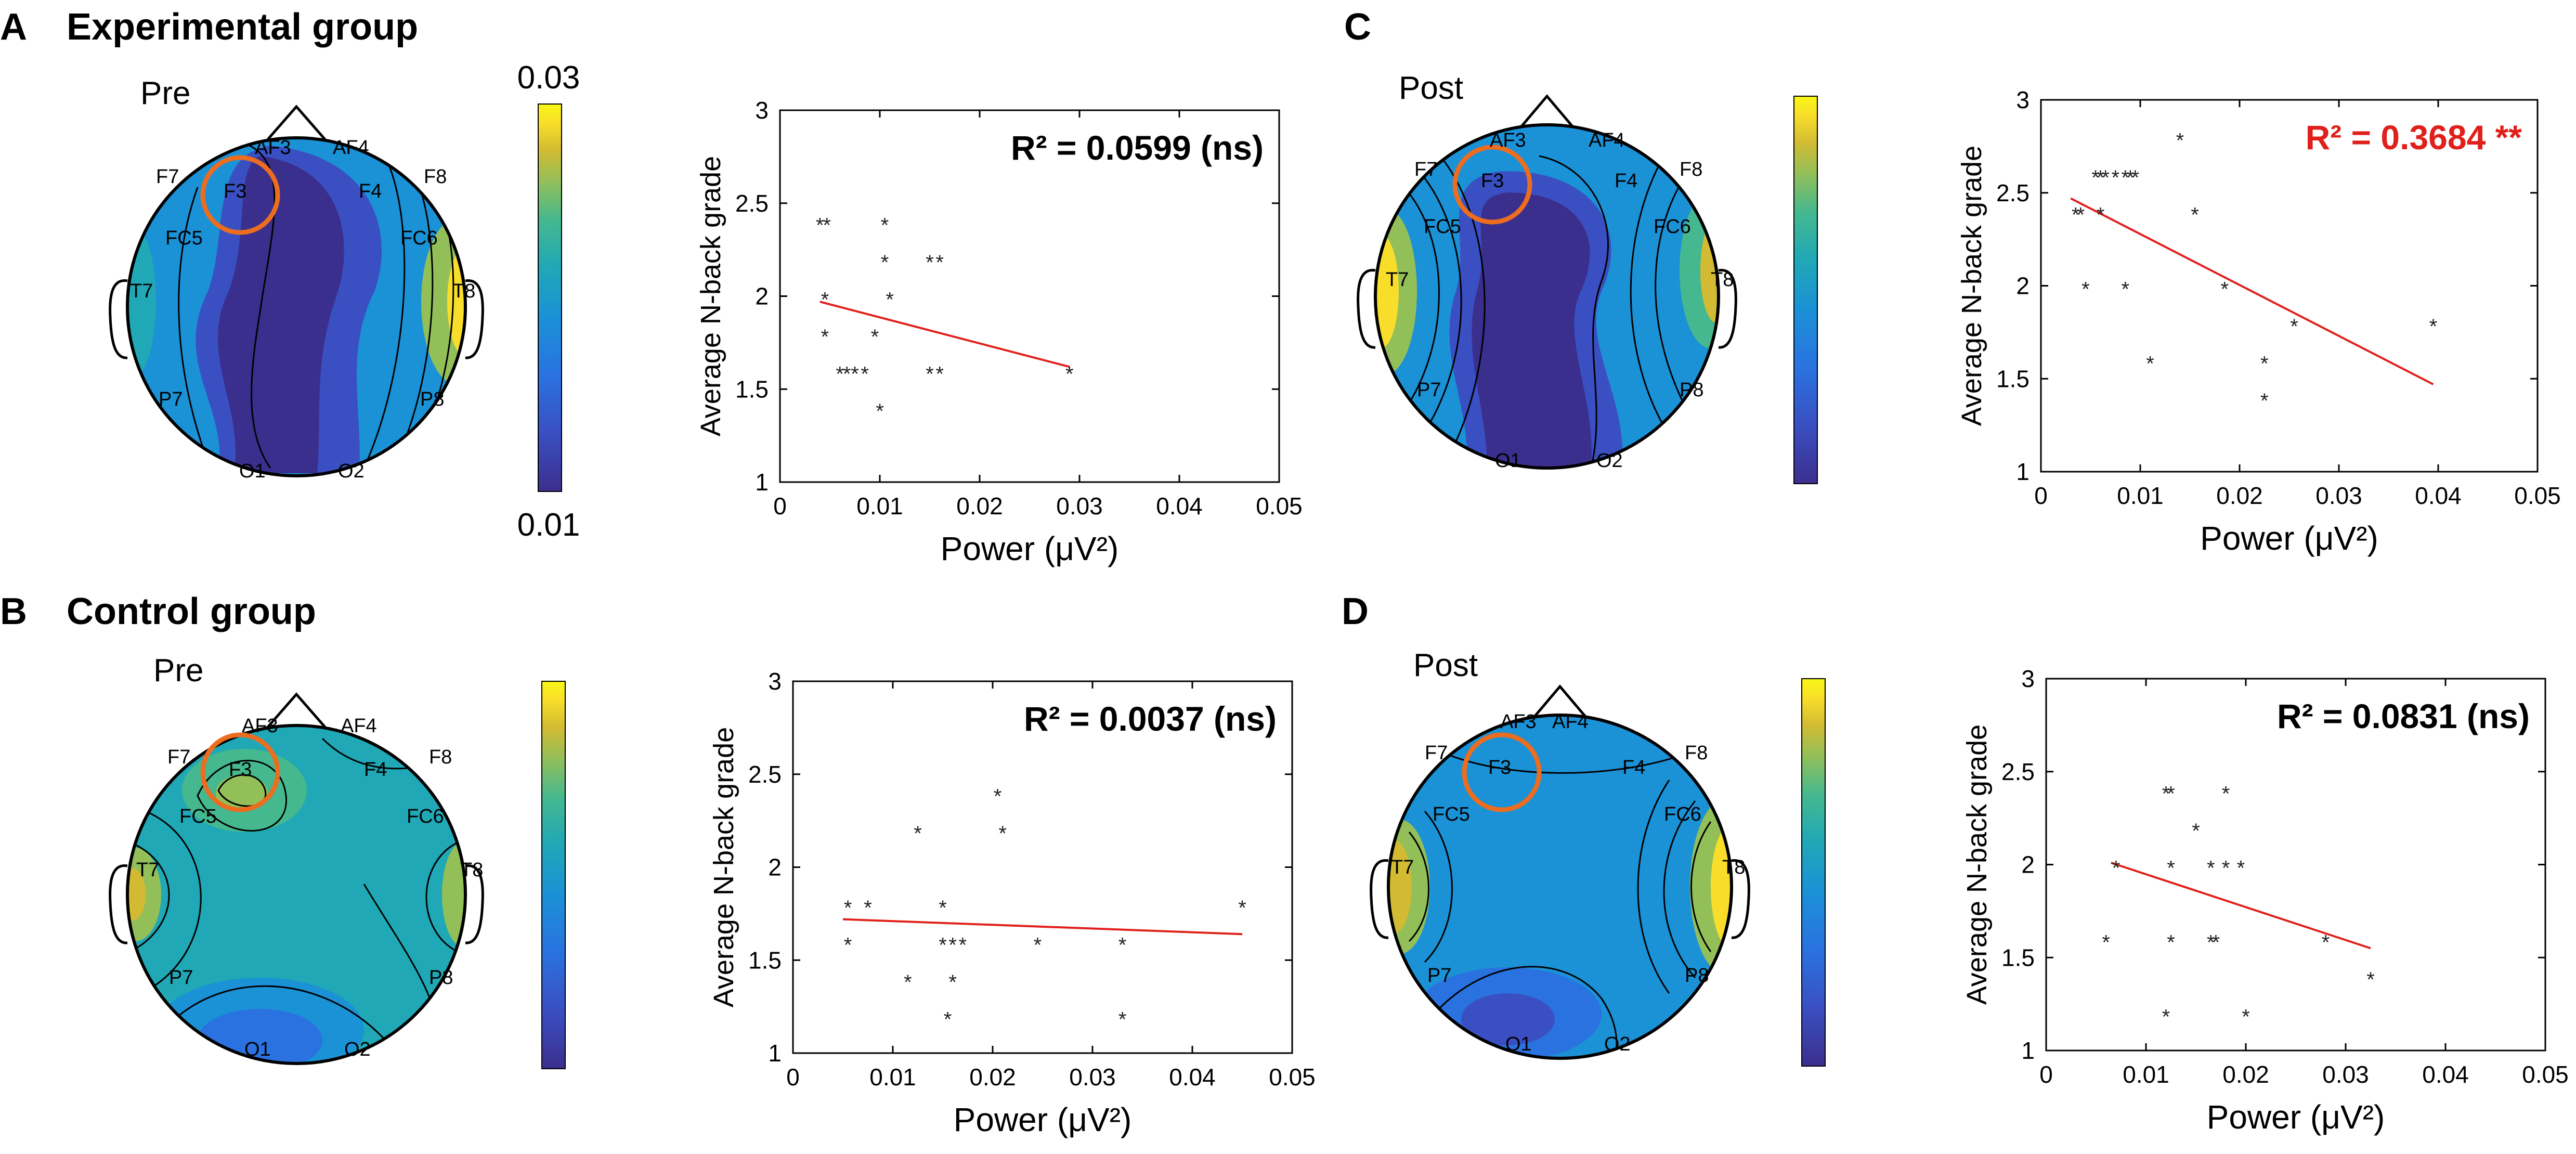  What do you see at coordinates (1805, 290) in the screenshot?
I see `colorbar-c` at bounding box center [1805, 290].